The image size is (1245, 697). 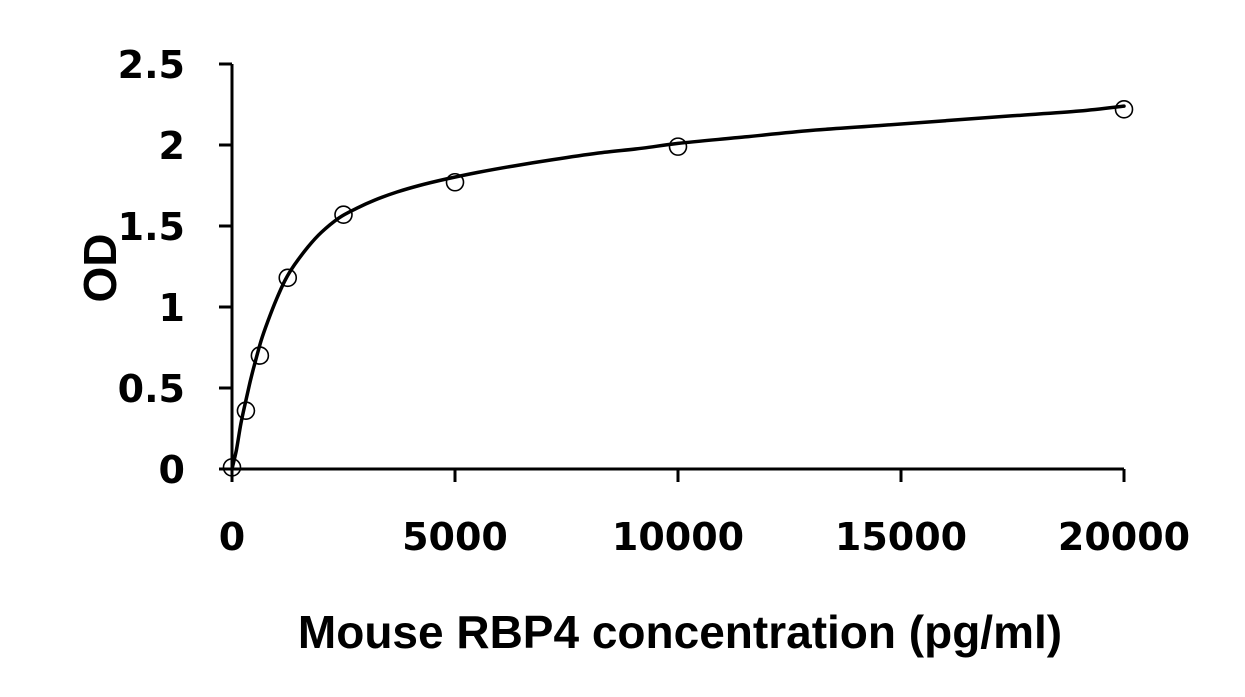 What do you see at coordinates (678, 537) in the screenshot?
I see `x-tick-label: 10000` at bounding box center [678, 537].